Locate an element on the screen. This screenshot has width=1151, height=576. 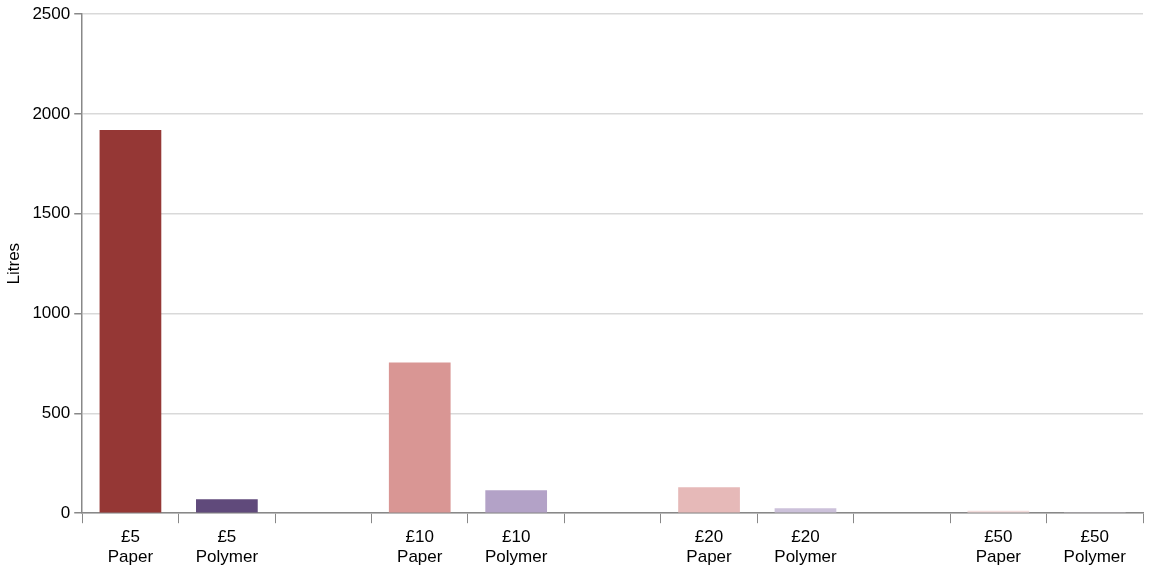
x-tick-label: £50 Polymer is located at coordinates (1095, 547).